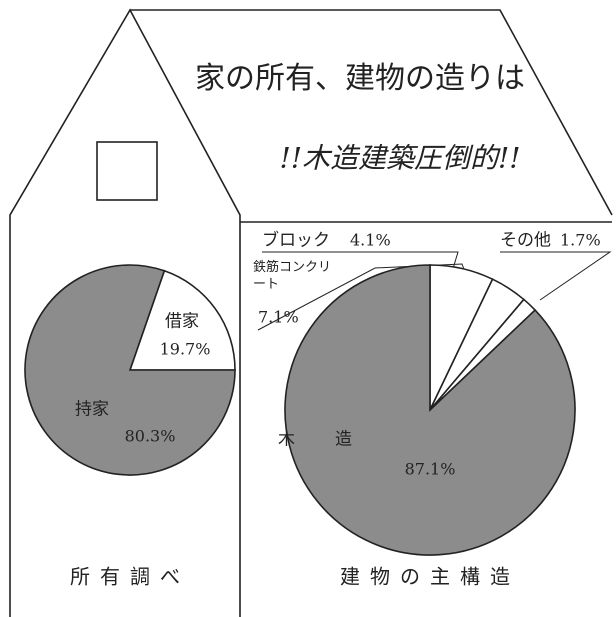 This screenshot has width=616, height=617. Describe the element at coordinates (430, 577) in the screenshot. I see `chart-title: 建物の主構造` at that location.